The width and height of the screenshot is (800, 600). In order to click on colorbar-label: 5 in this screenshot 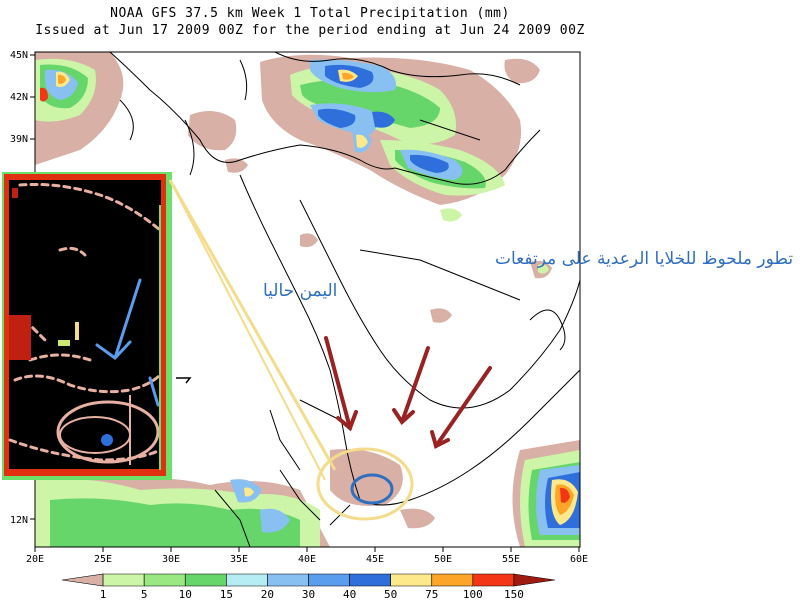, I will do `click(144, 594)`.